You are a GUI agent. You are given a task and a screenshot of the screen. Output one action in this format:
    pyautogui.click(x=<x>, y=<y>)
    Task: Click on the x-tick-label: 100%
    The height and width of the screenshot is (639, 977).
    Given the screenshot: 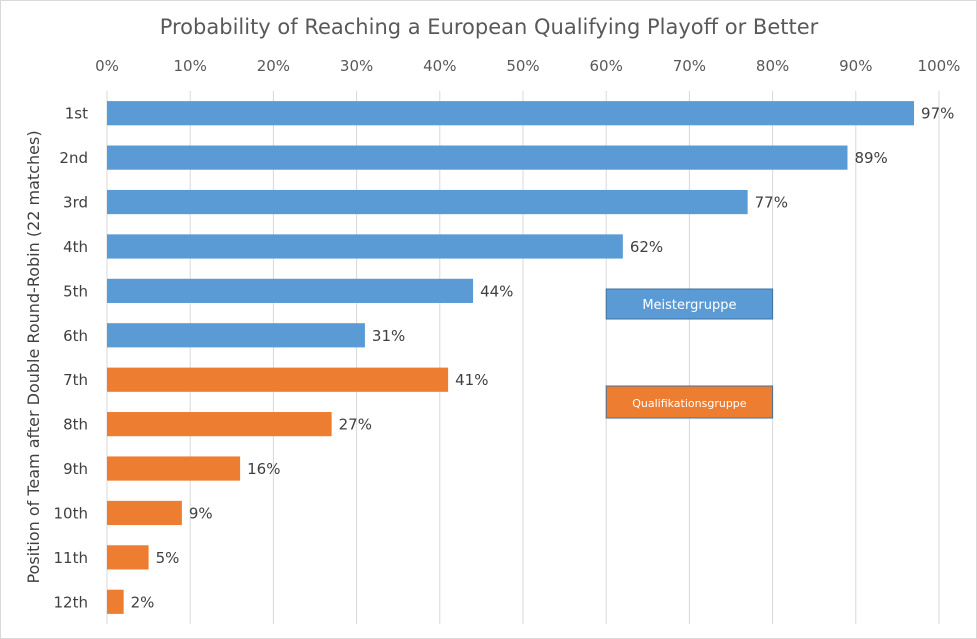 What is the action you would take?
    pyautogui.click(x=939, y=66)
    